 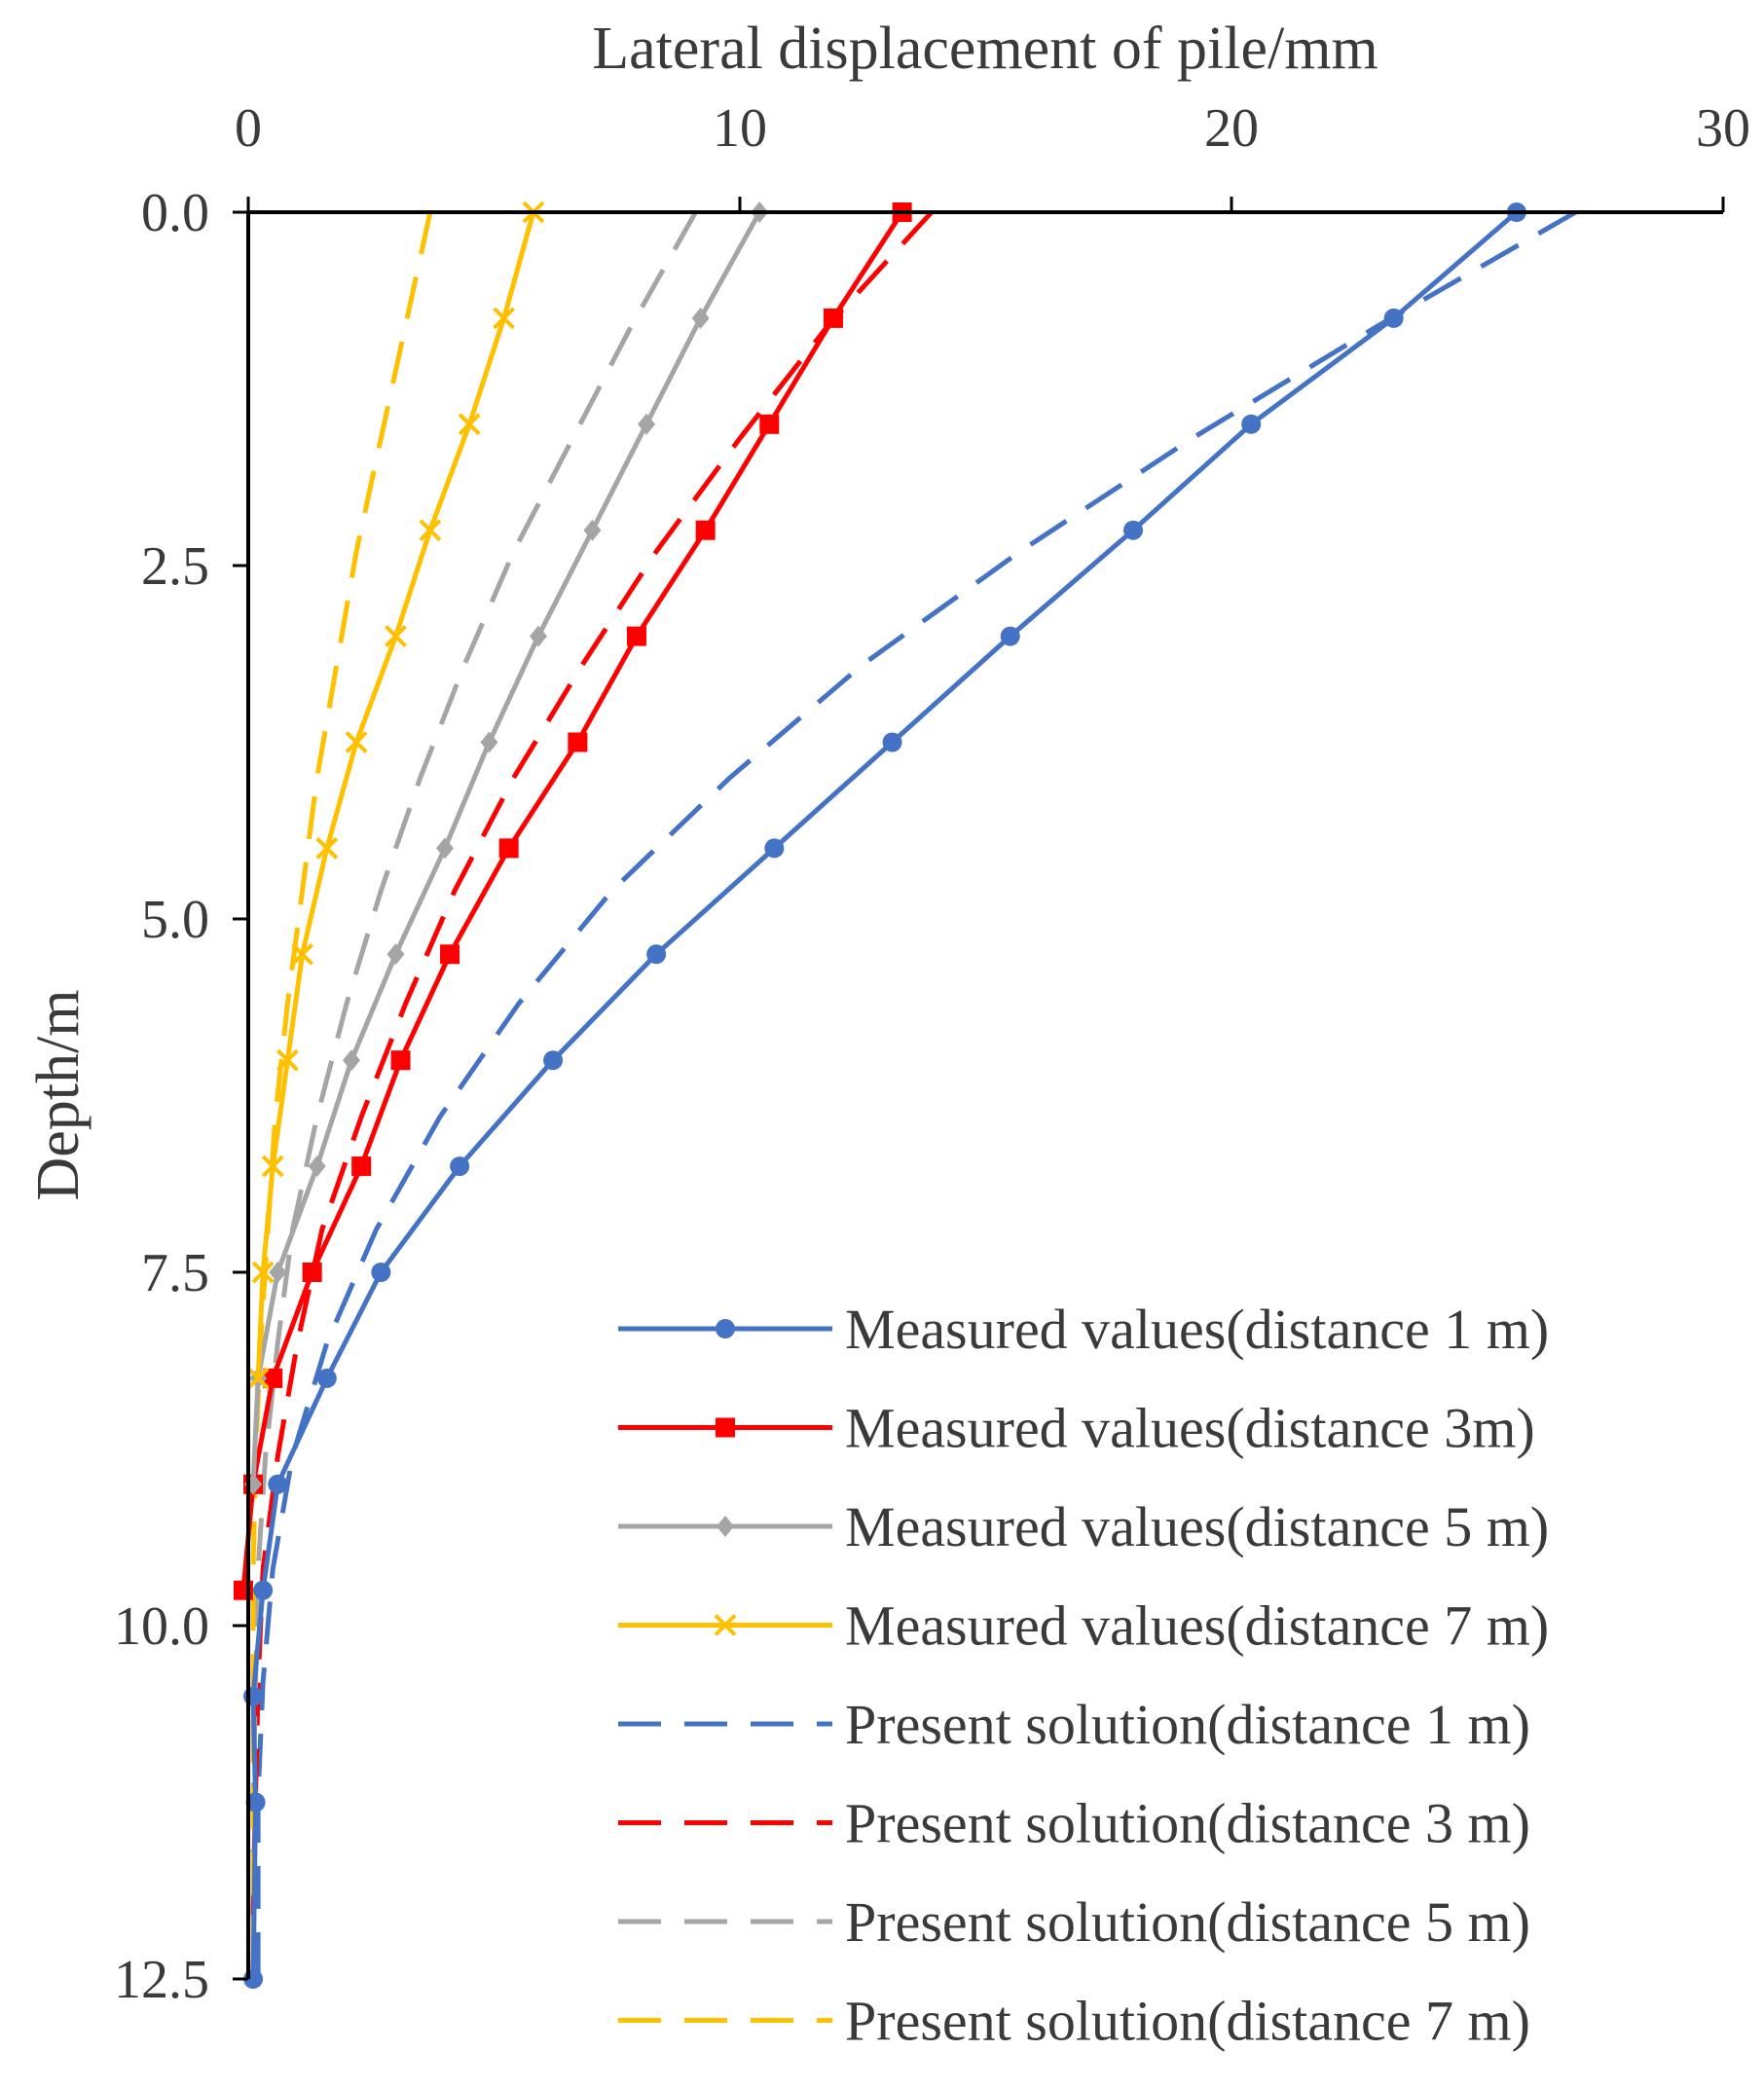 What do you see at coordinates (985, 49) in the screenshot?
I see `x-axis-title: Lateral displacement of pile/mm` at bounding box center [985, 49].